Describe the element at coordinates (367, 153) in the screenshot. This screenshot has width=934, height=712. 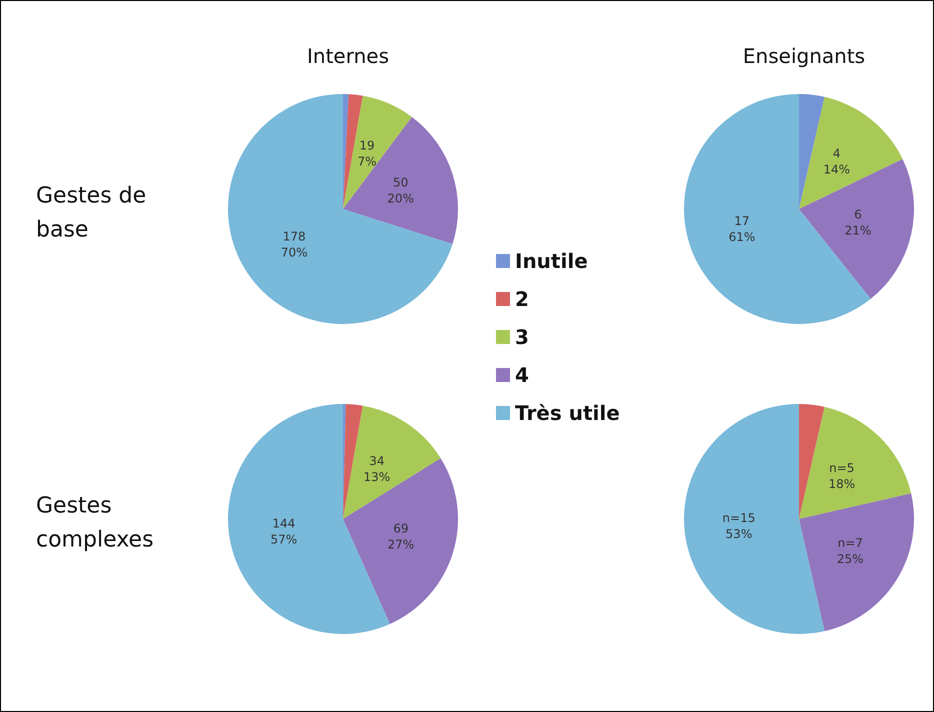
I see `data-label: 19 7%` at that location.